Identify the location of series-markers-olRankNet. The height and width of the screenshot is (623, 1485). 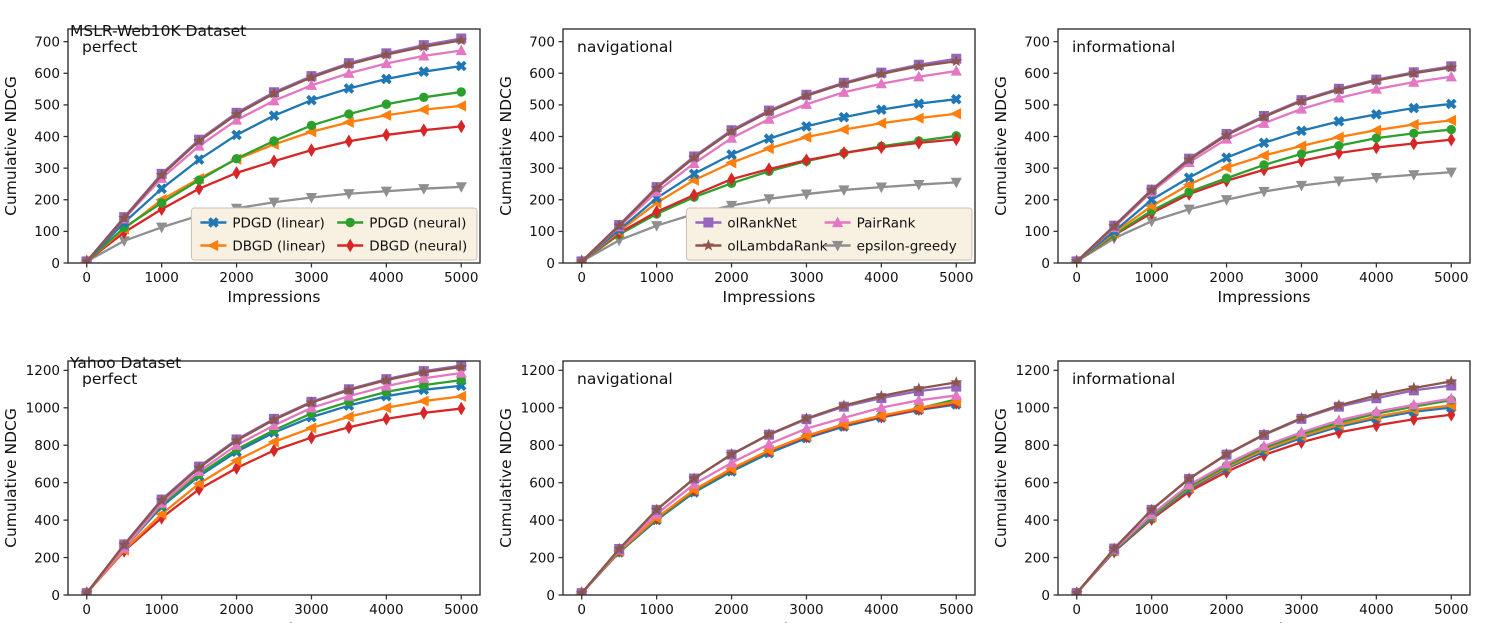
(274, 478).